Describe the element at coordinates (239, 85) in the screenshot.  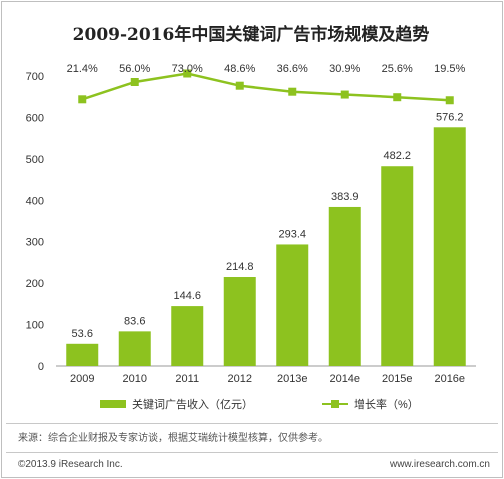
I see `growth-point-2012` at that location.